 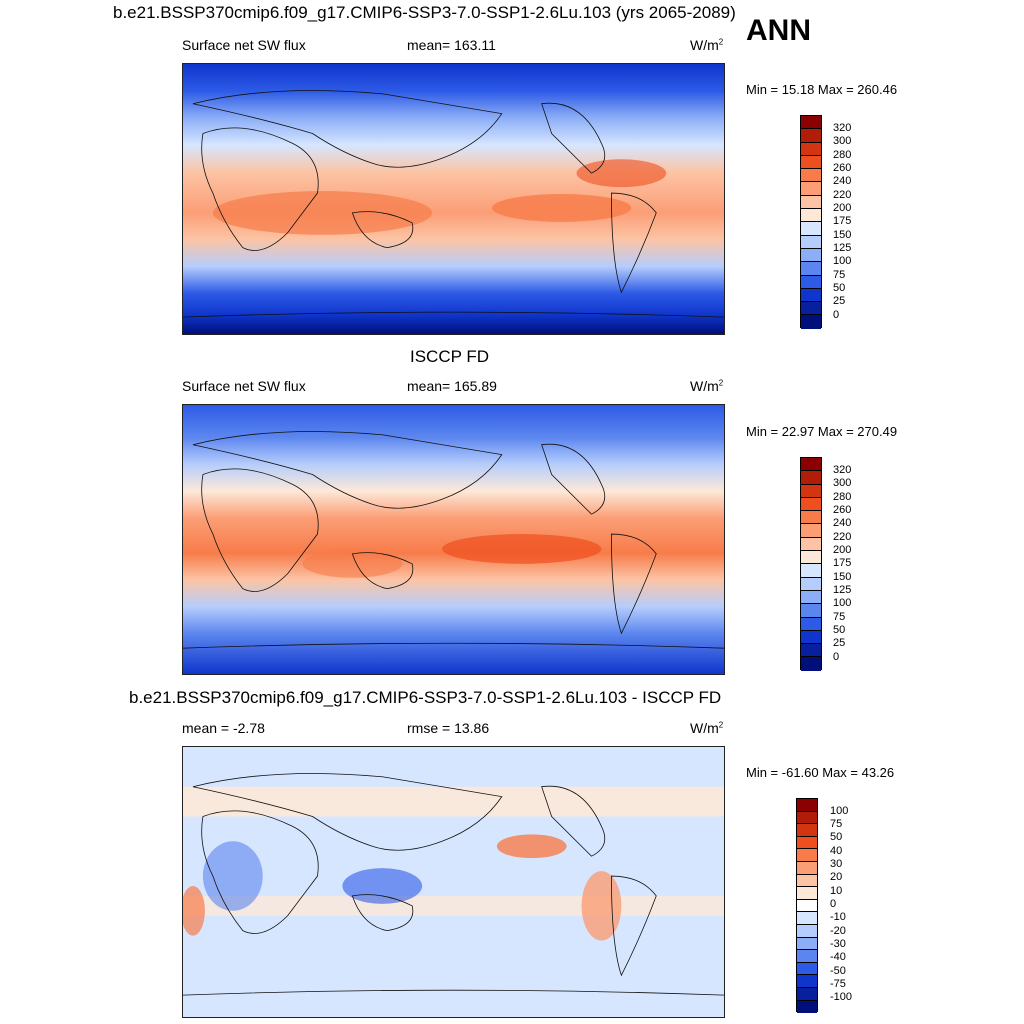 I want to click on panel3-coastlines, so click(x=453, y=884).